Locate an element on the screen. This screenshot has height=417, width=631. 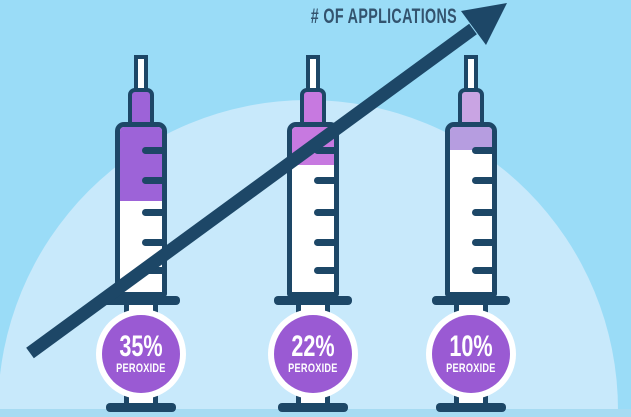
trend-arrow-head-icon is located at coordinates (484, 24).